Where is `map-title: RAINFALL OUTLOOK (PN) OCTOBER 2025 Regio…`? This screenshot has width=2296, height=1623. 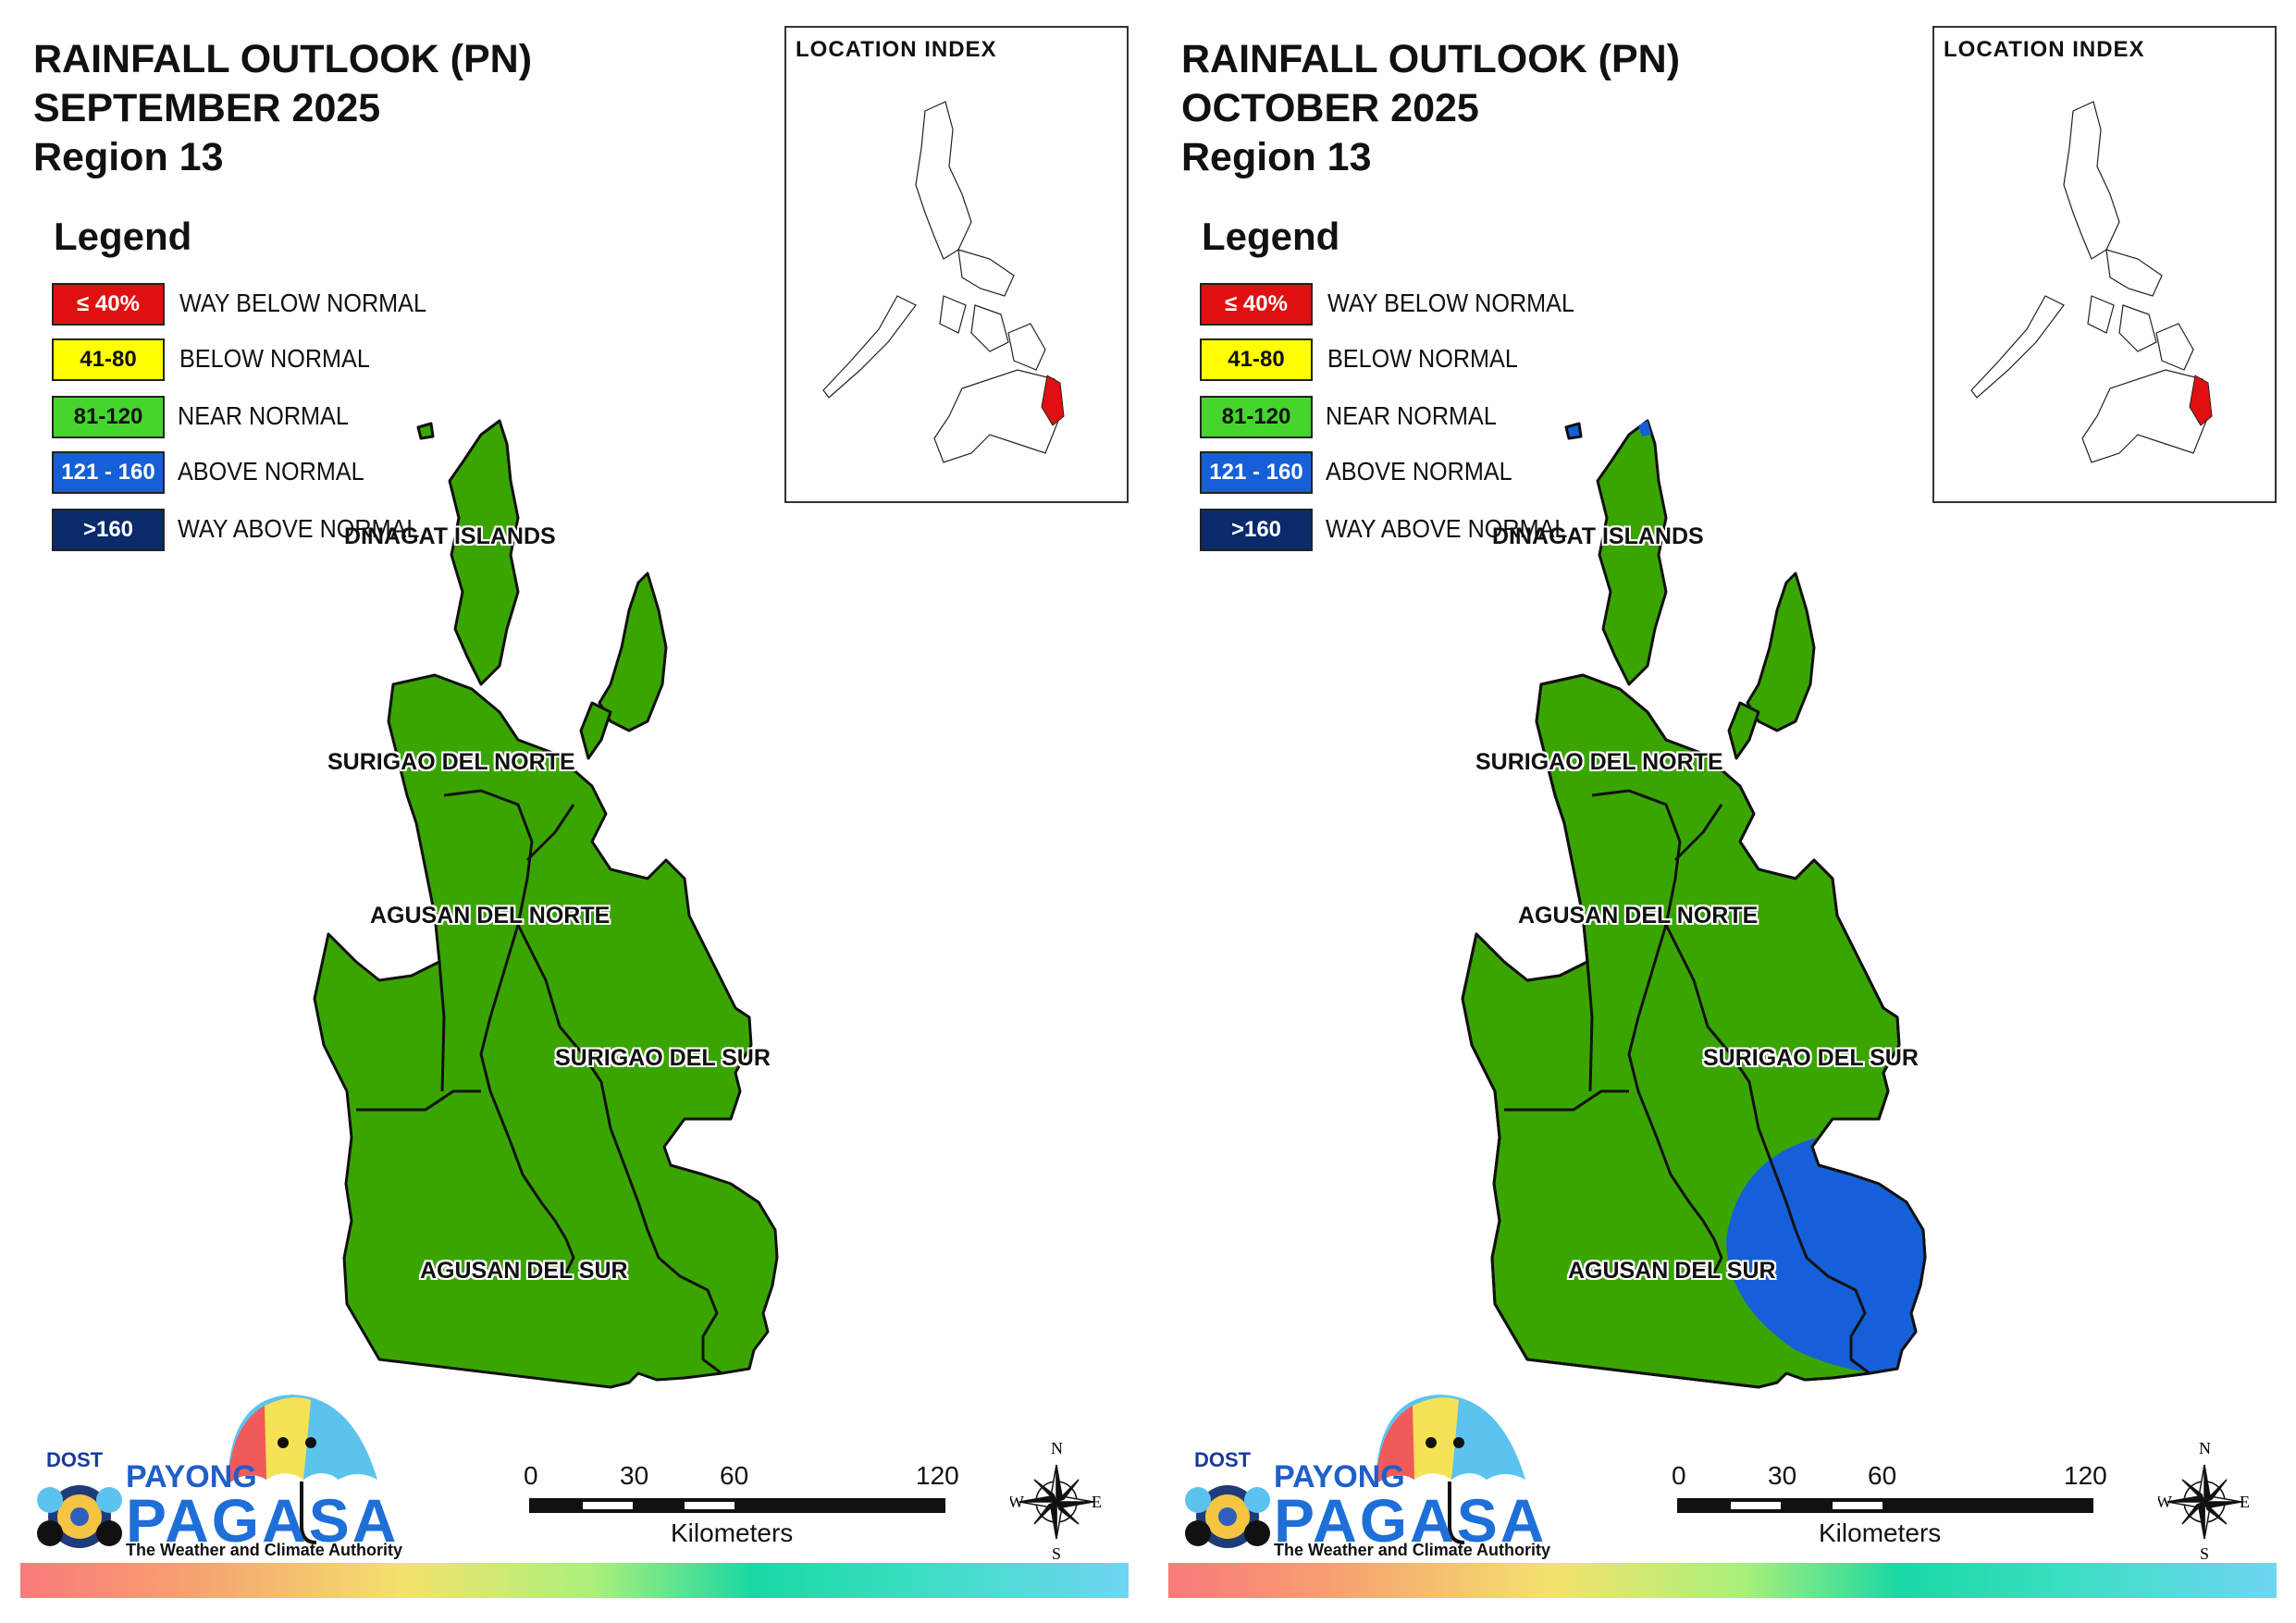
map-title: RAINFALL OUTLOOK (PN) OCTOBER 2025 Regio… is located at coordinates (1430, 108).